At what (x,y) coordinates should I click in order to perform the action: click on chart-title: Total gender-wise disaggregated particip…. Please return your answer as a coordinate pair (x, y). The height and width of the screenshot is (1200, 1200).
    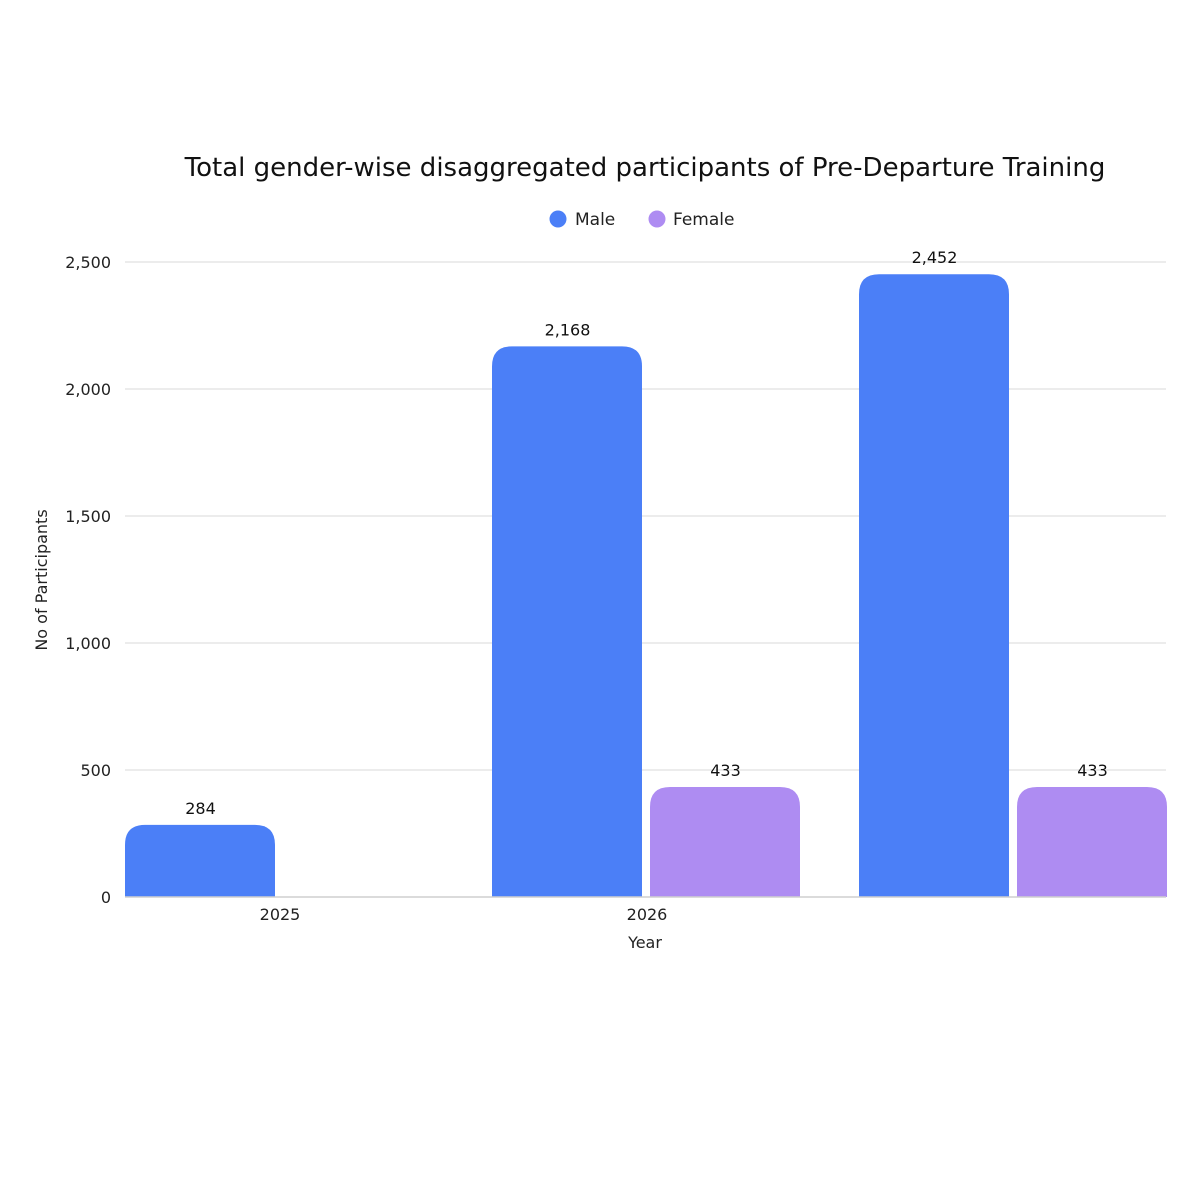
    Looking at the image, I should click on (645, 168).